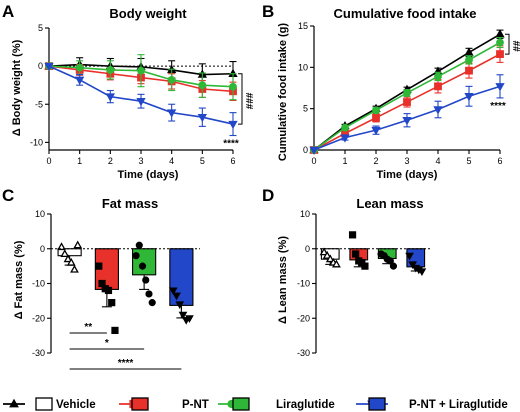 This screenshot has height=412, width=520. What do you see at coordinates (313, 161) in the screenshot?
I see `panel-b-x-tick-label: 0` at bounding box center [313, 161].